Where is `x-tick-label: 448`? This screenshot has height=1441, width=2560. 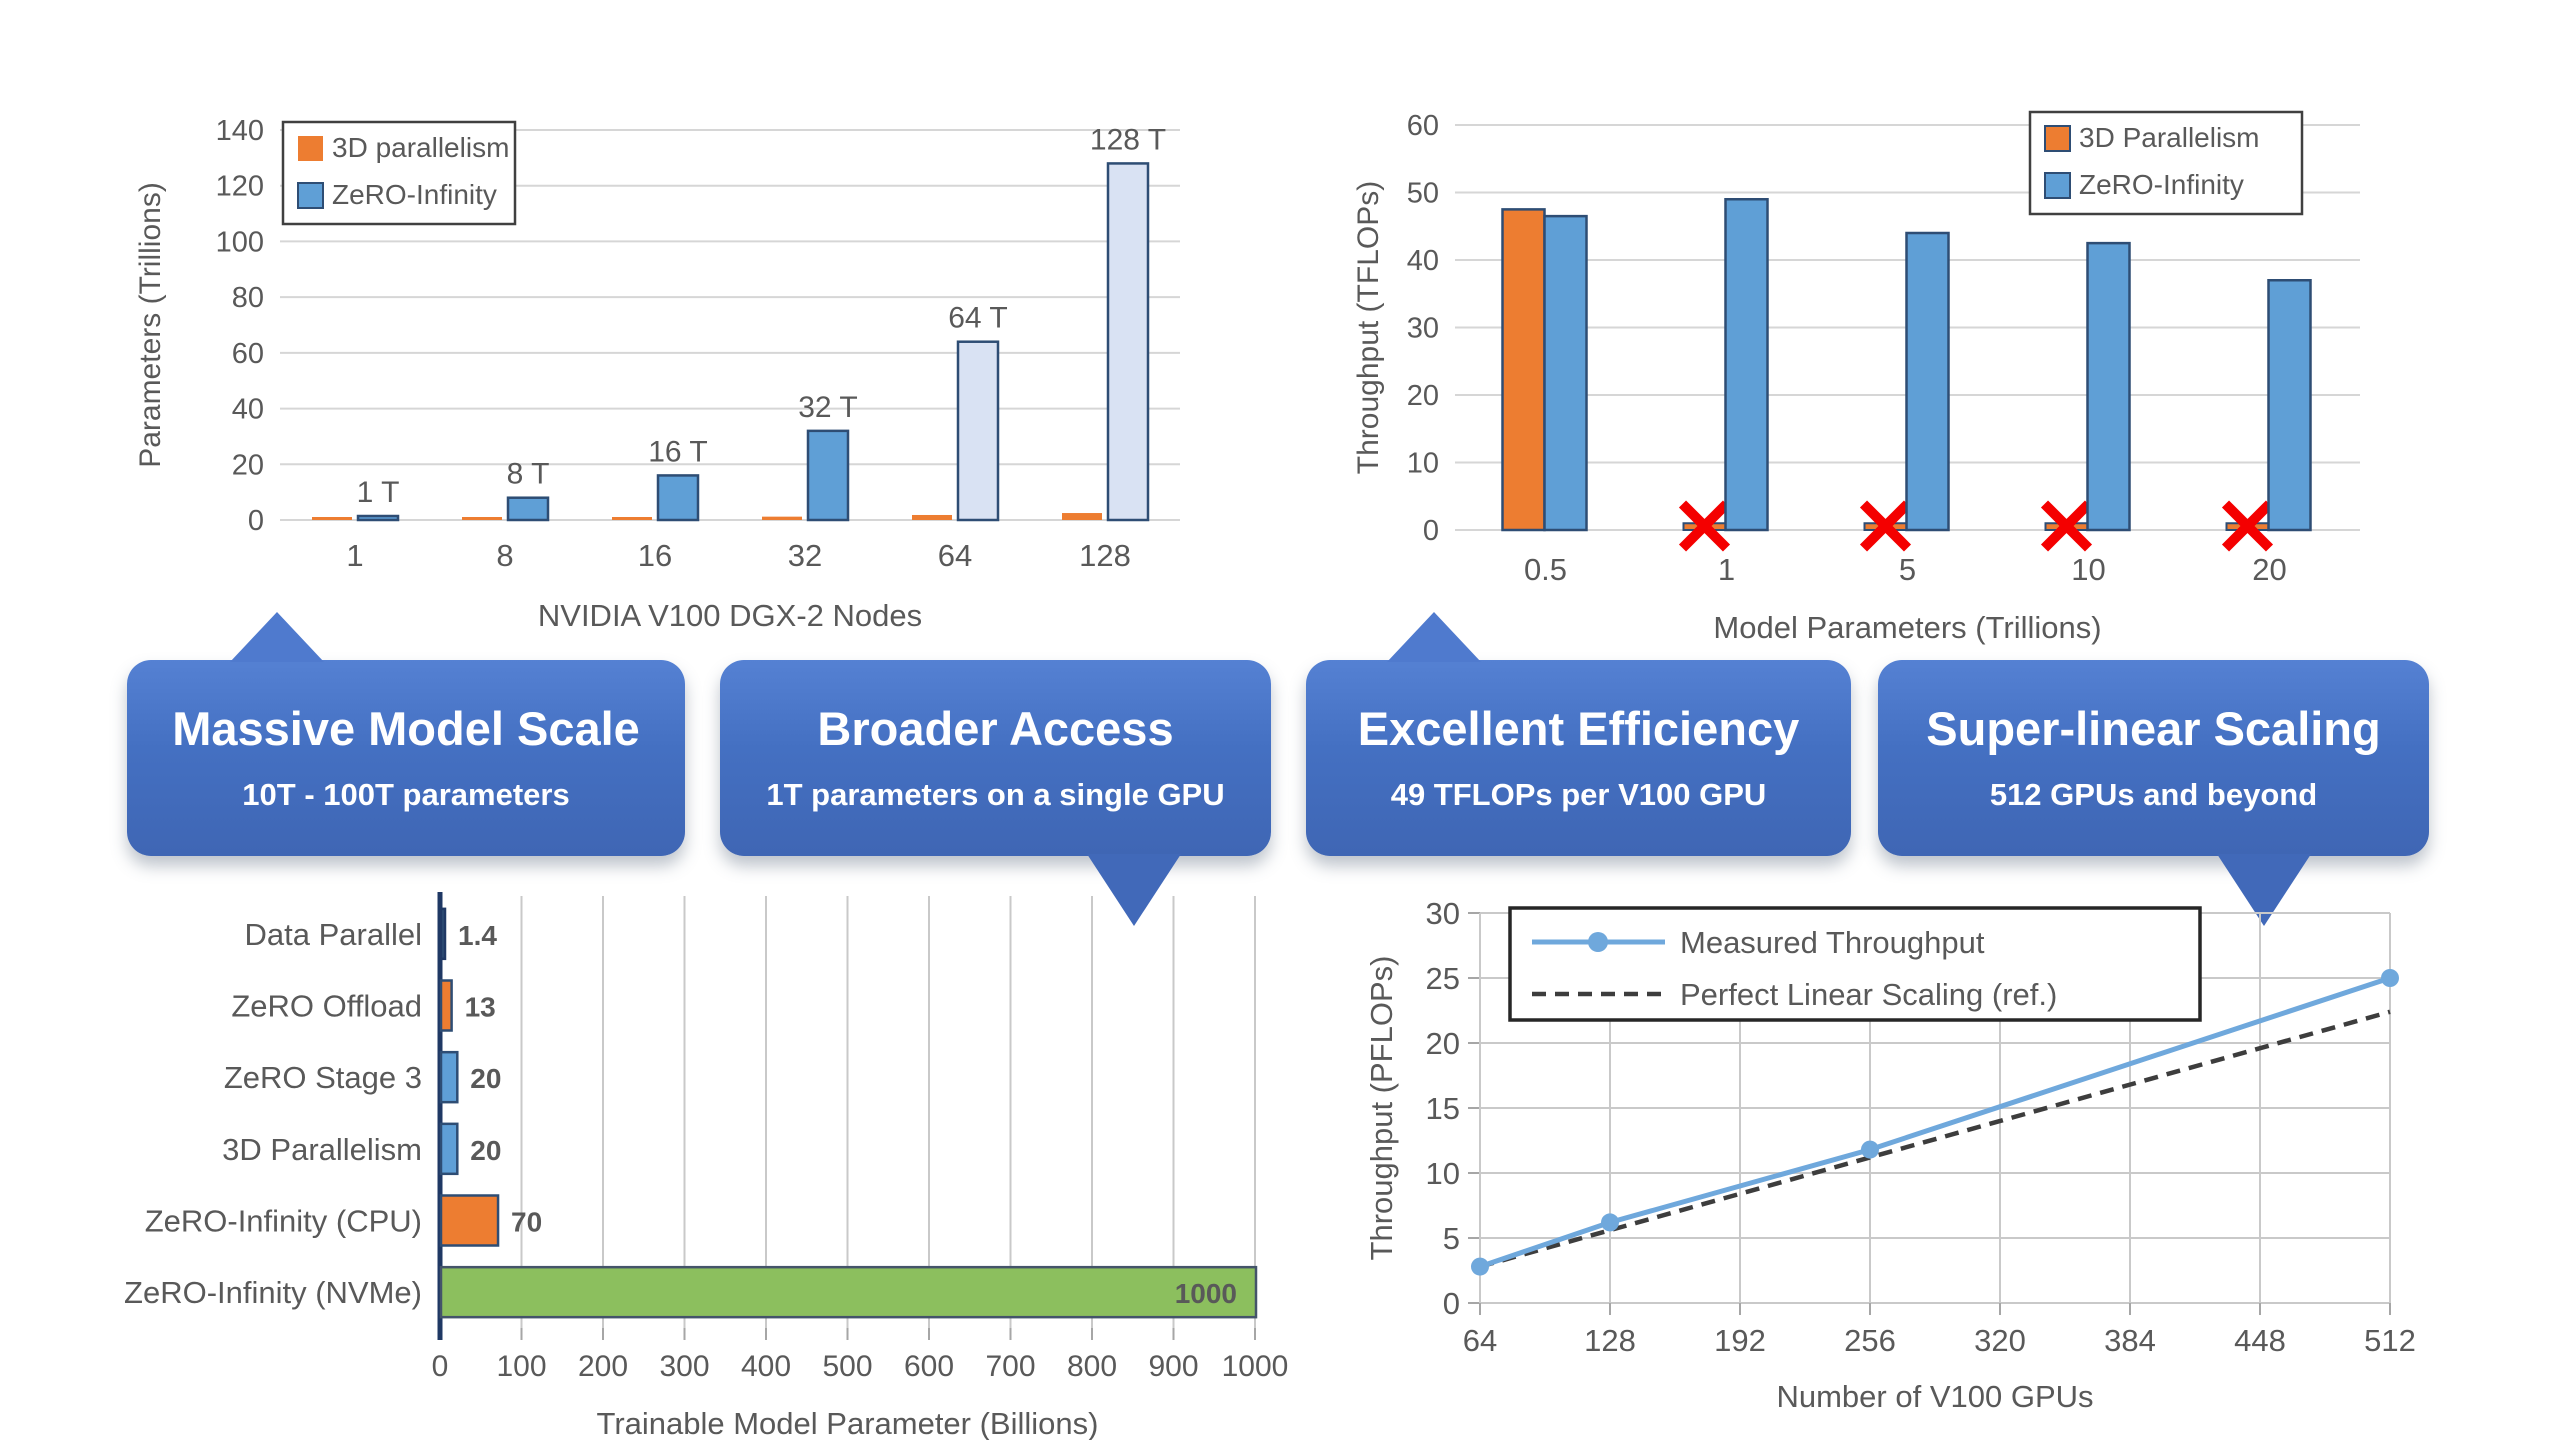
x-tick-label: 448 is located at coordinates (2260, 1340).